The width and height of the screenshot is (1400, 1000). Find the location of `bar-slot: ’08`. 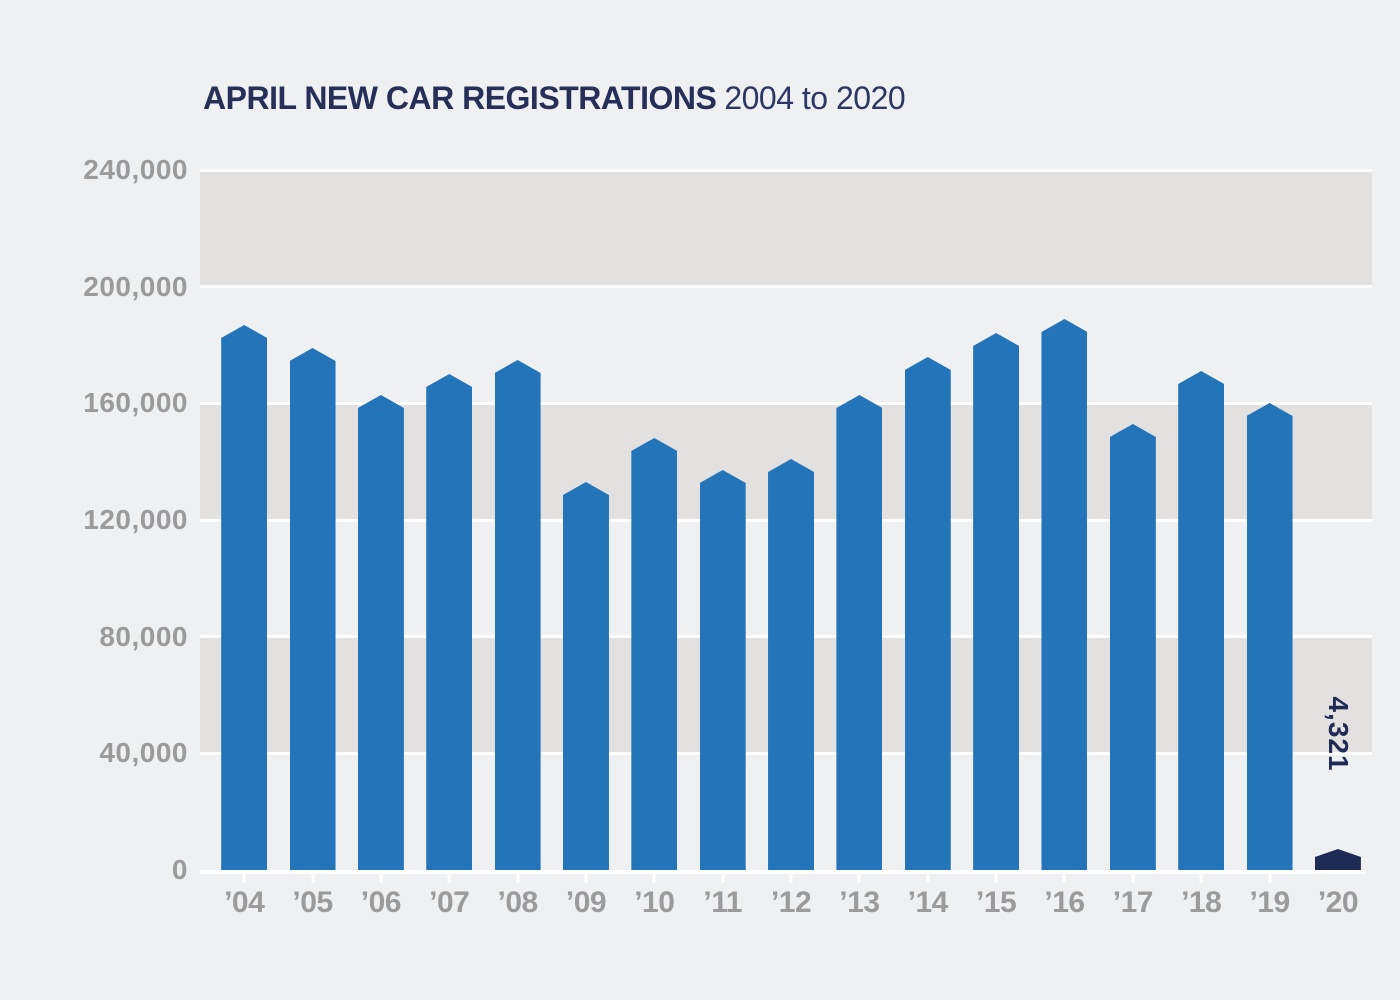

bar-slot: ’08 is located at coordinates (517, 544).